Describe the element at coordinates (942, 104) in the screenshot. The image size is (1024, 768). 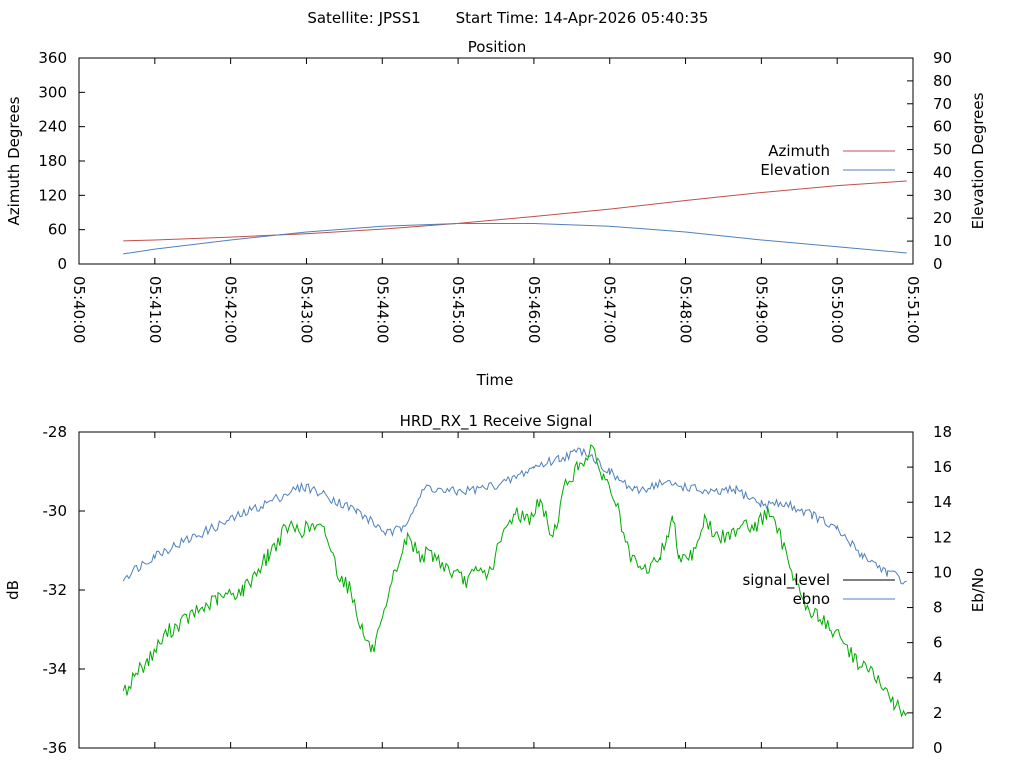
I see `position-y2-tick-label: 70` at that location.